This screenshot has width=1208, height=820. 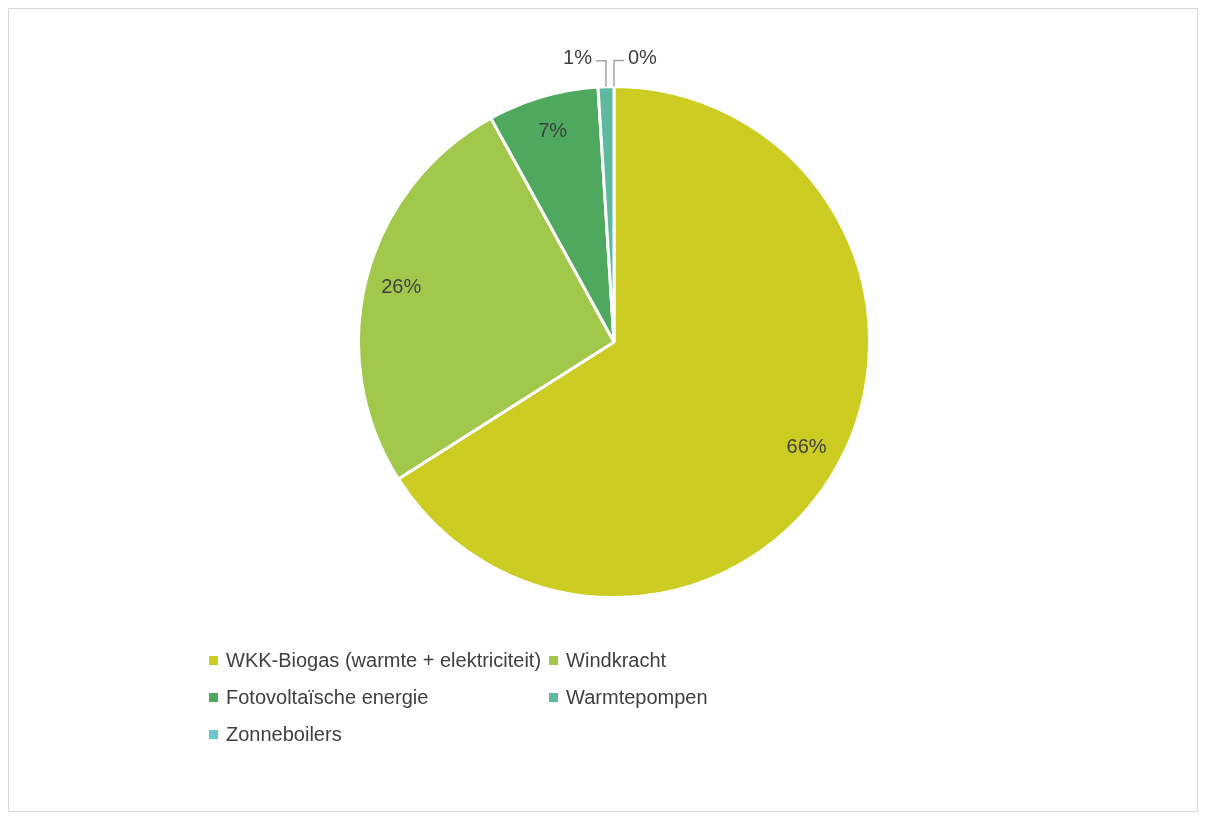 What do you see at coordinates (616, 660) in the screenshot?
I see `legend-label: Windkracht` at bounding box center [616, 660].